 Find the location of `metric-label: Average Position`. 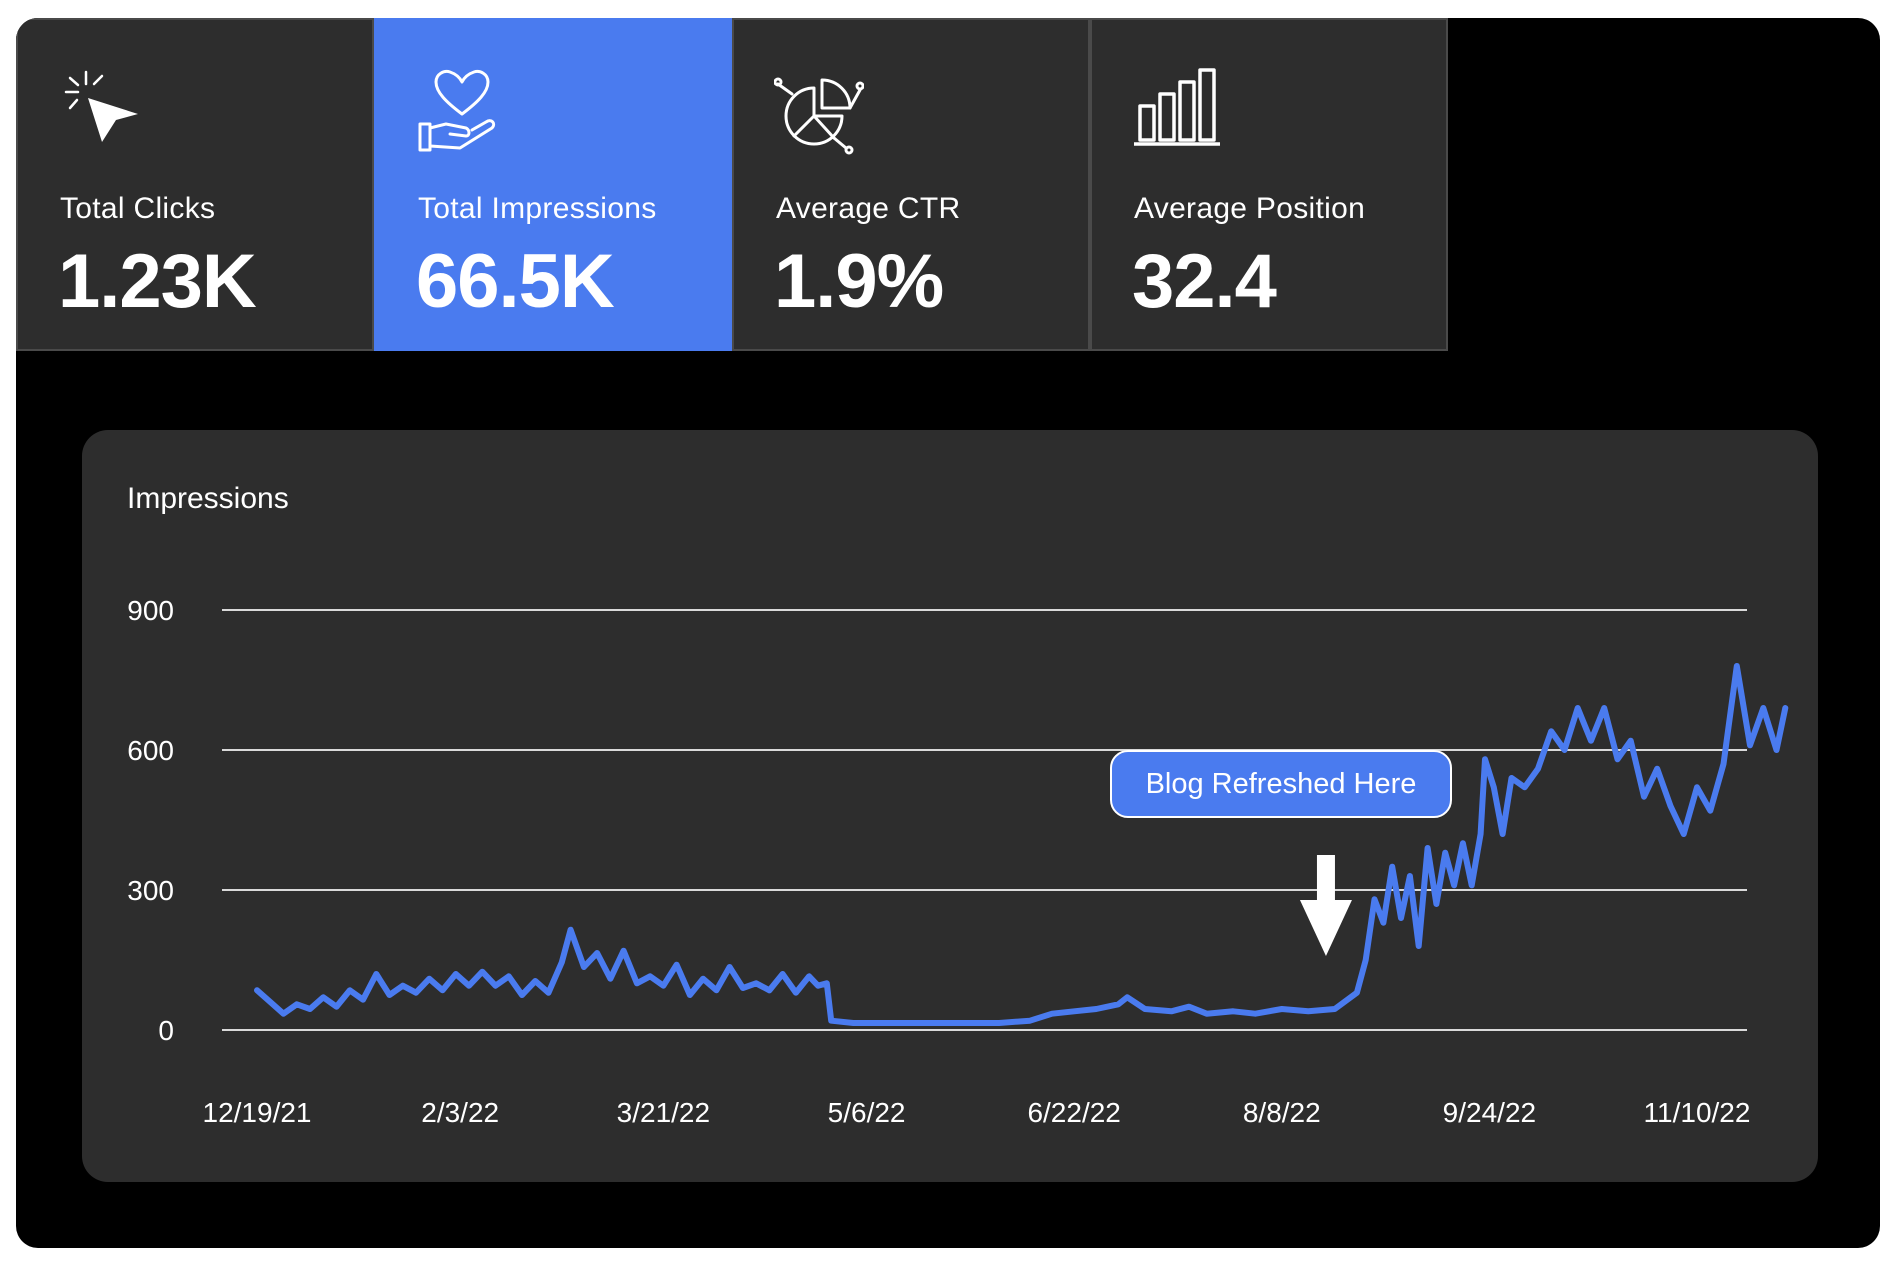

metric-label: Average Position is located at coordinates (1250, 208).